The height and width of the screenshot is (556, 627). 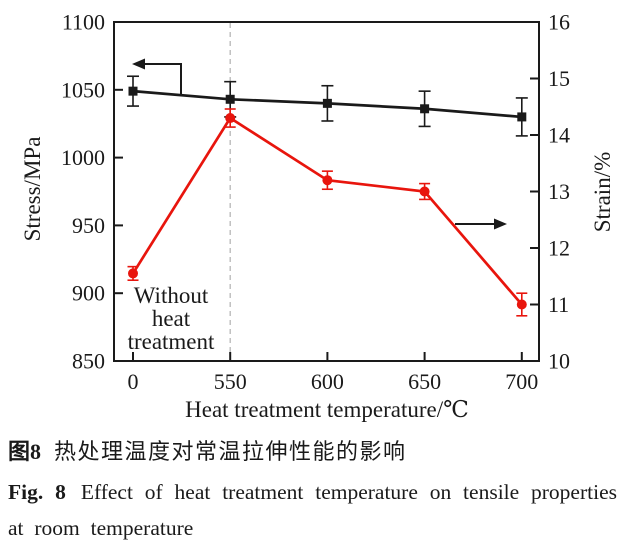 I want to click on right-axis-tick-label: 12, so click(x=559, y=248).